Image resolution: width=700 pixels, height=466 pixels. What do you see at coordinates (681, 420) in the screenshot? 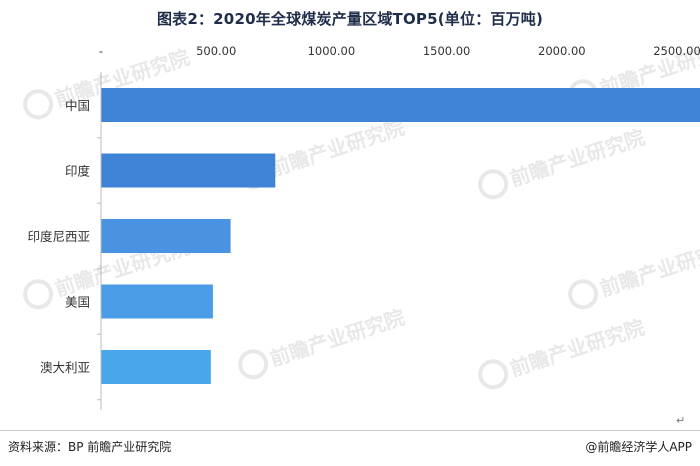
I see `return-mark: ↵` at bounding box center [681, 420].